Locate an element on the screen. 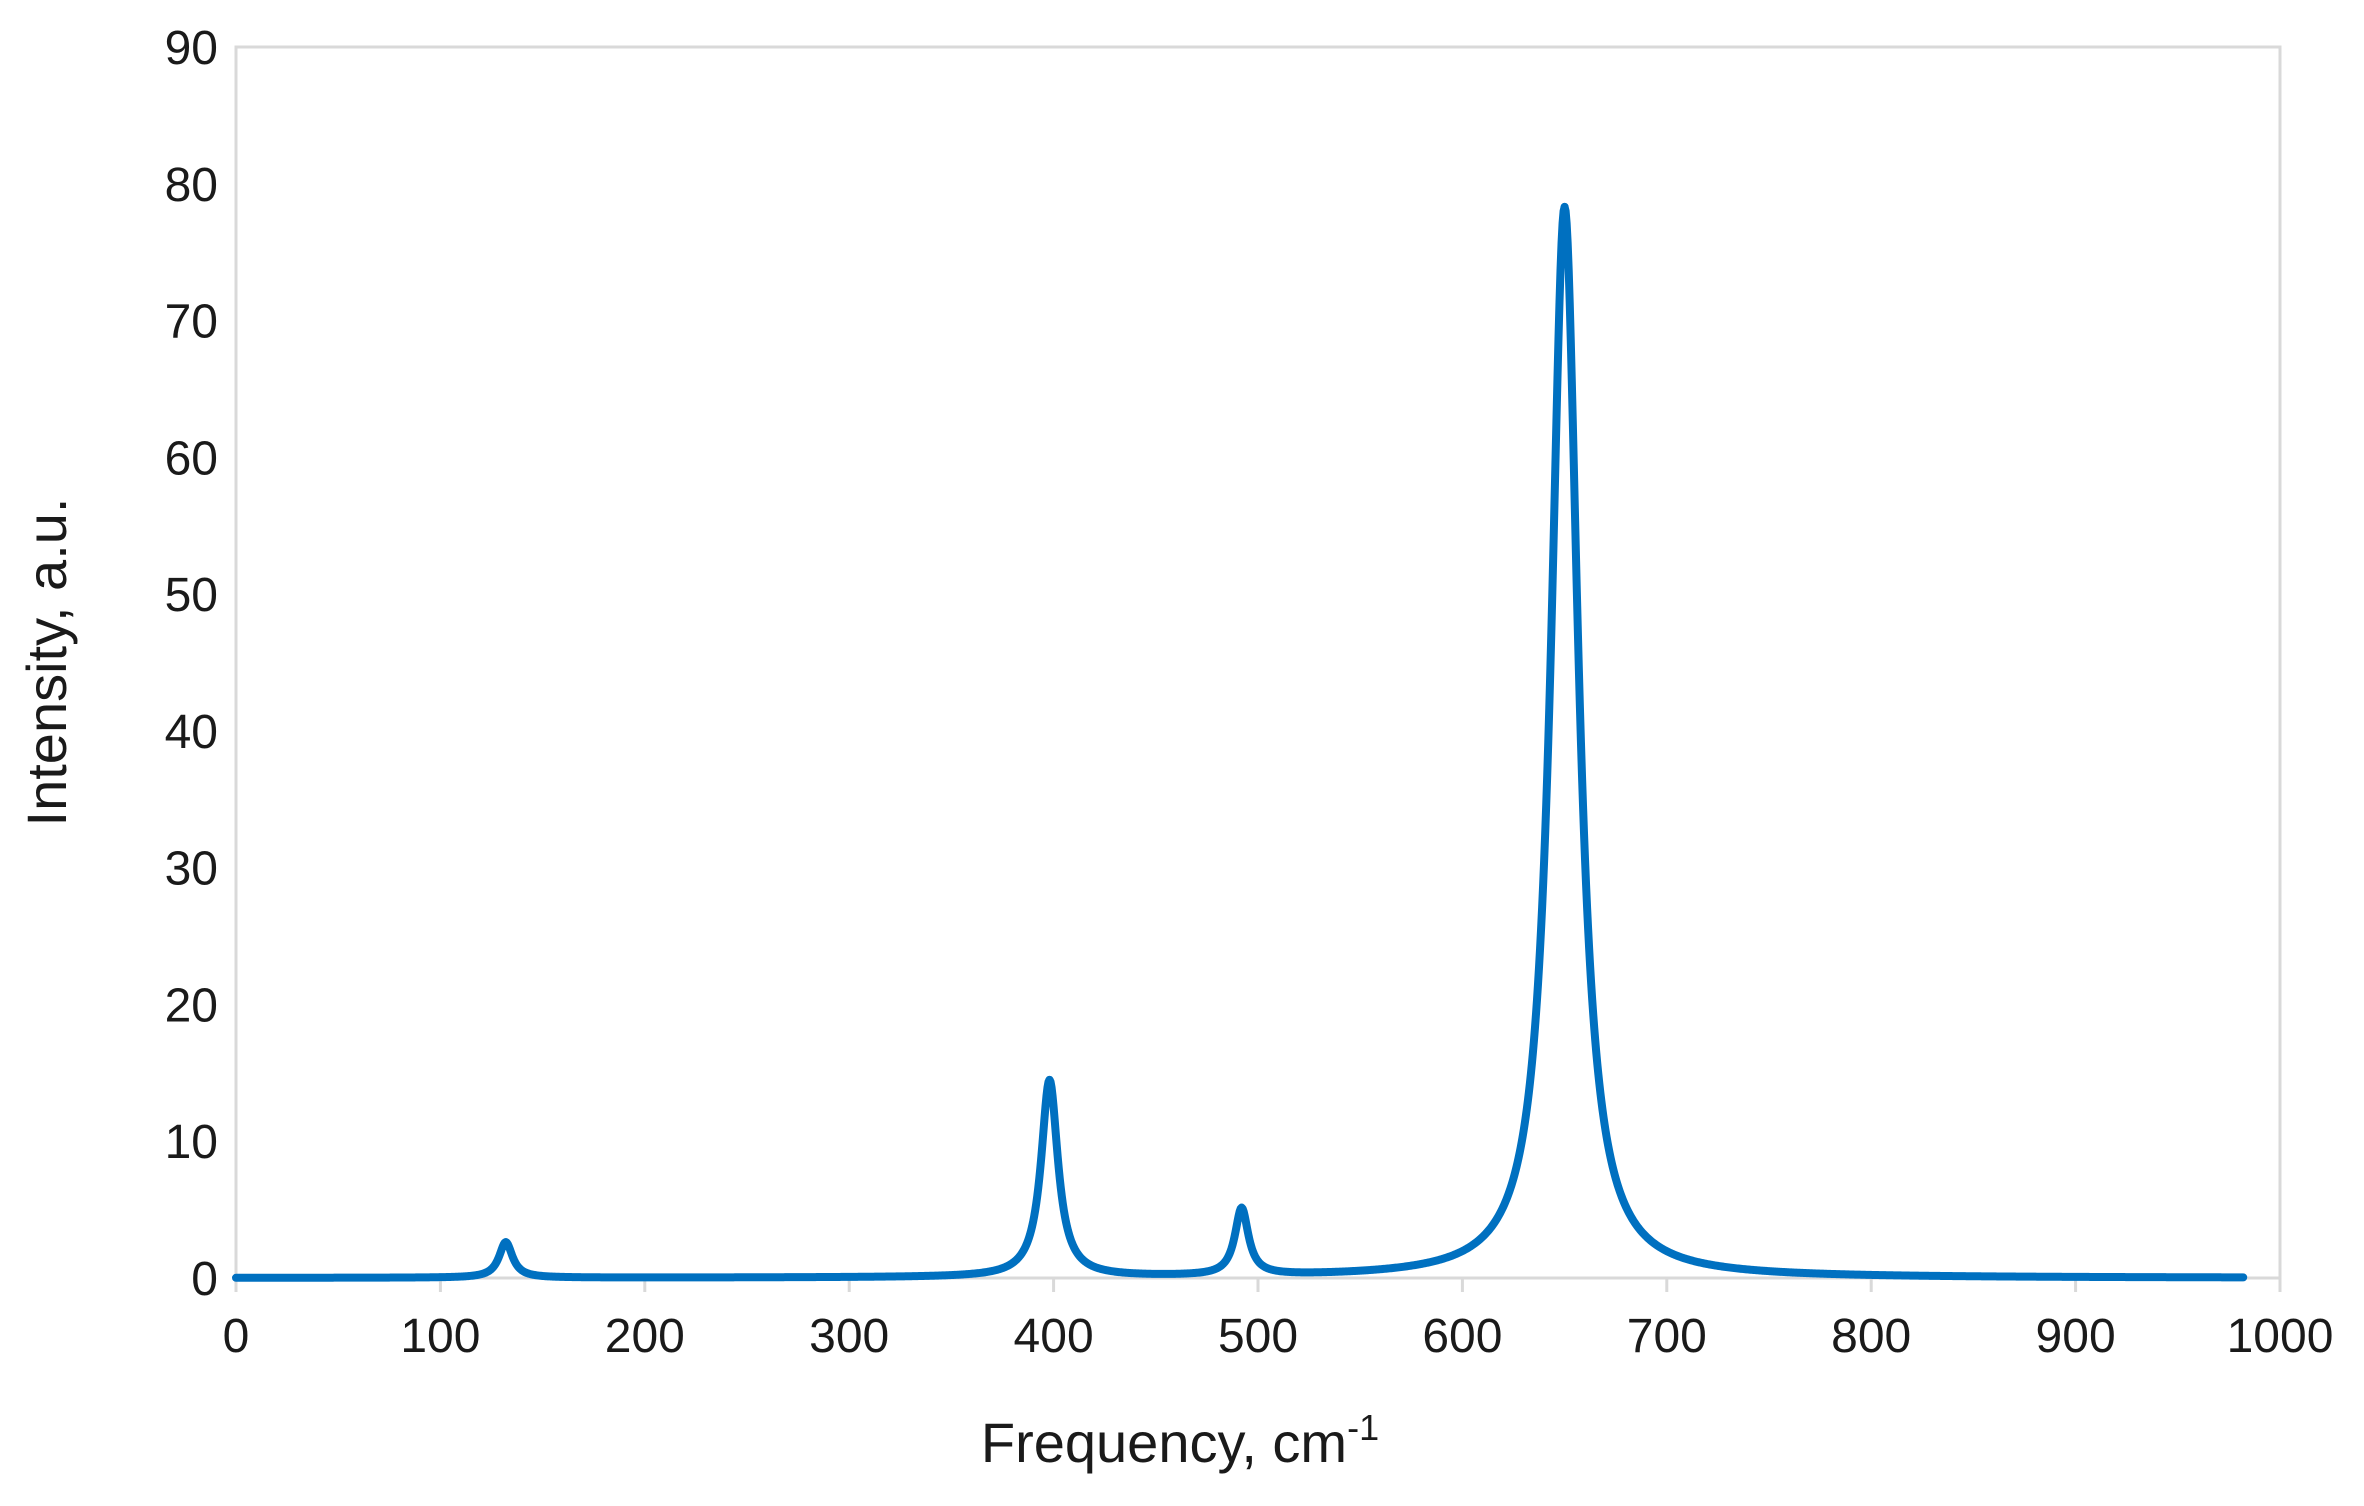  x-tick-label: 300 is located at coordinates (849, 1336).